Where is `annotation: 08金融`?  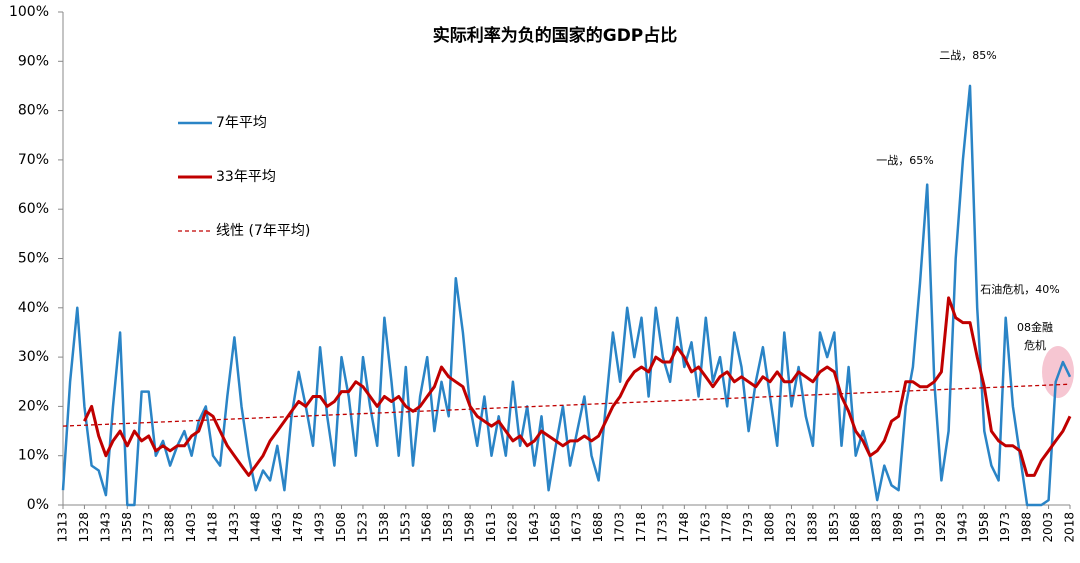
annotation: 08金融 is located at coordinates (1035, 327).